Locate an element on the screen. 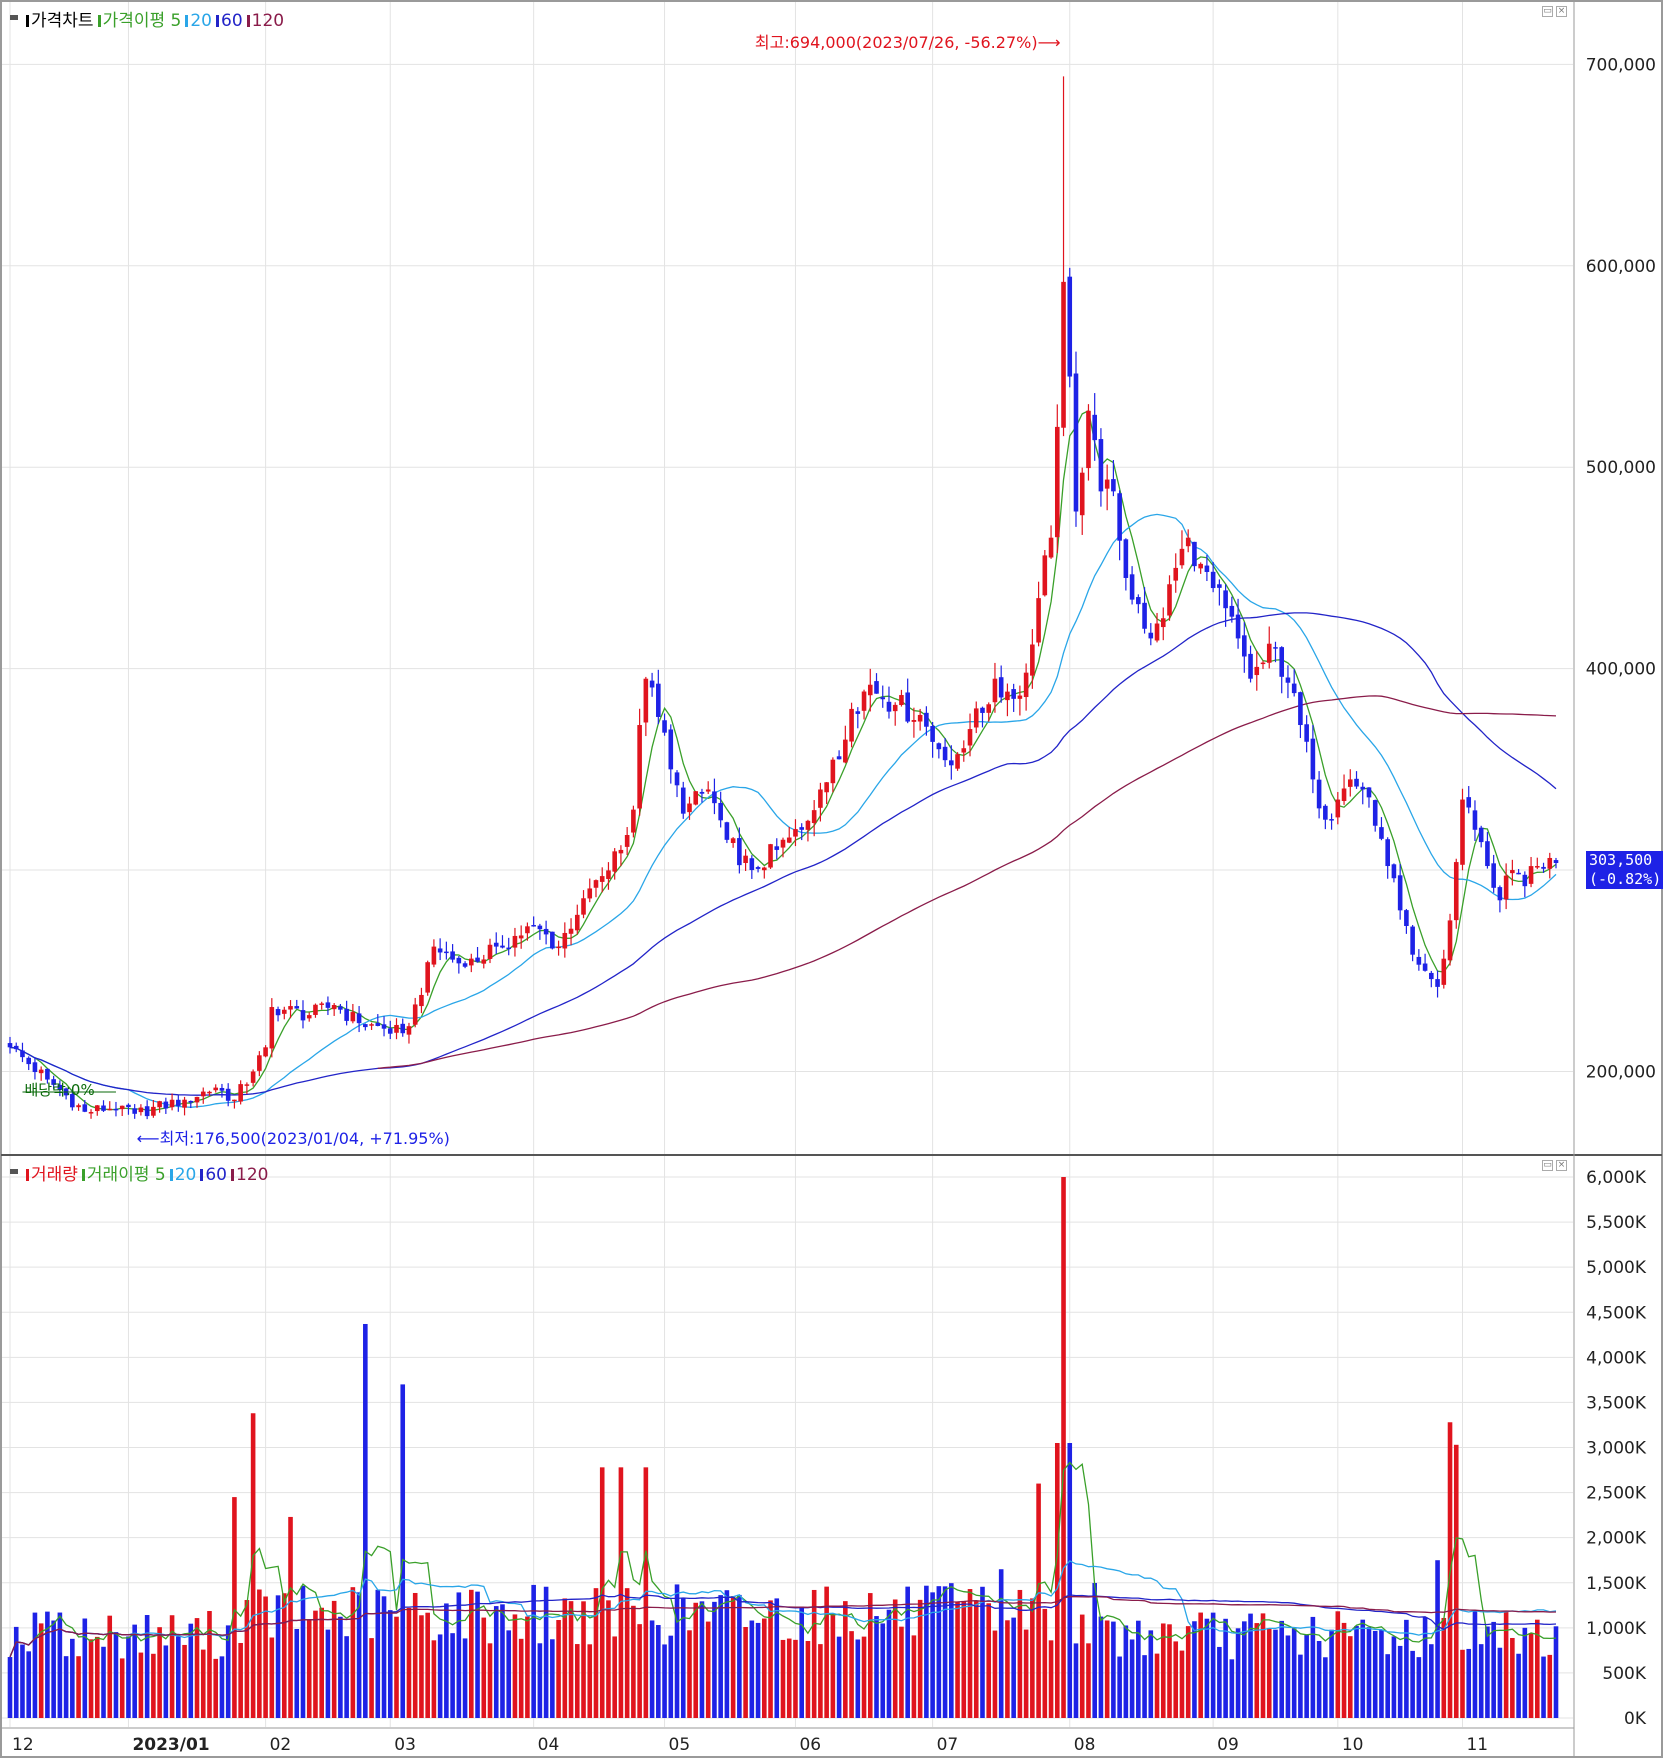  price-legend-title: 가격차트 is located at coordinates (62, 21).